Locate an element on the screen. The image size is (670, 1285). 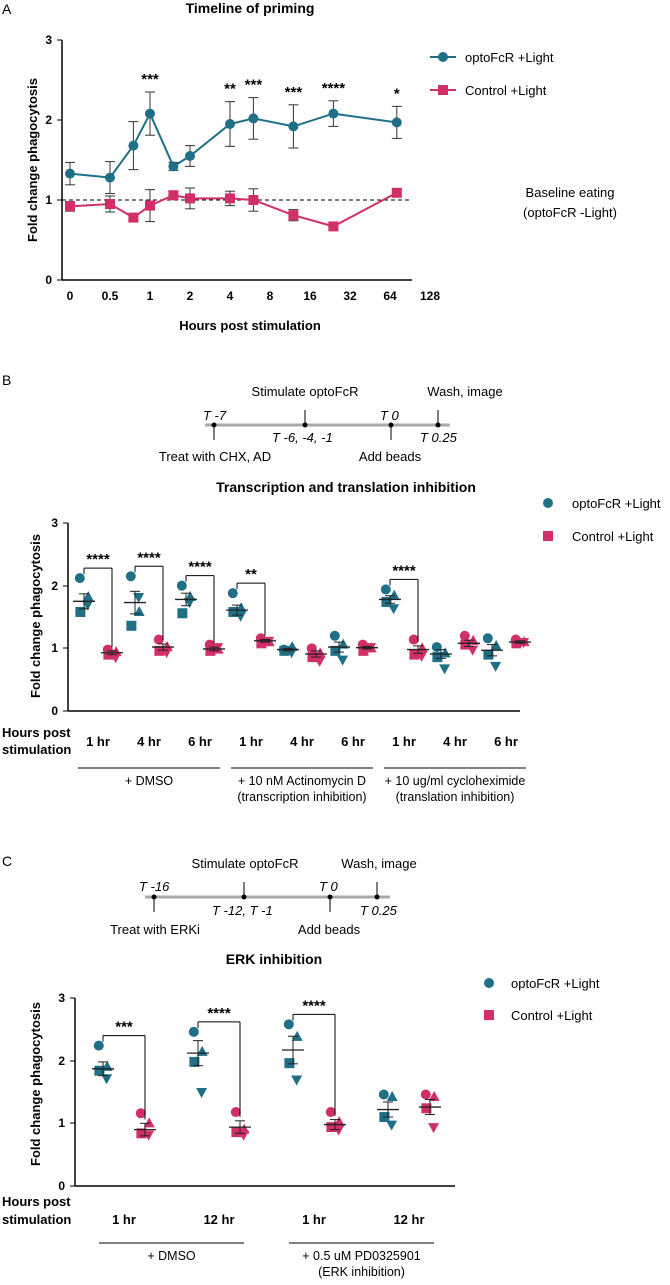
panel-c-y-axis-title: Fold change phagocytosis is located at coordinates (35, 1084).